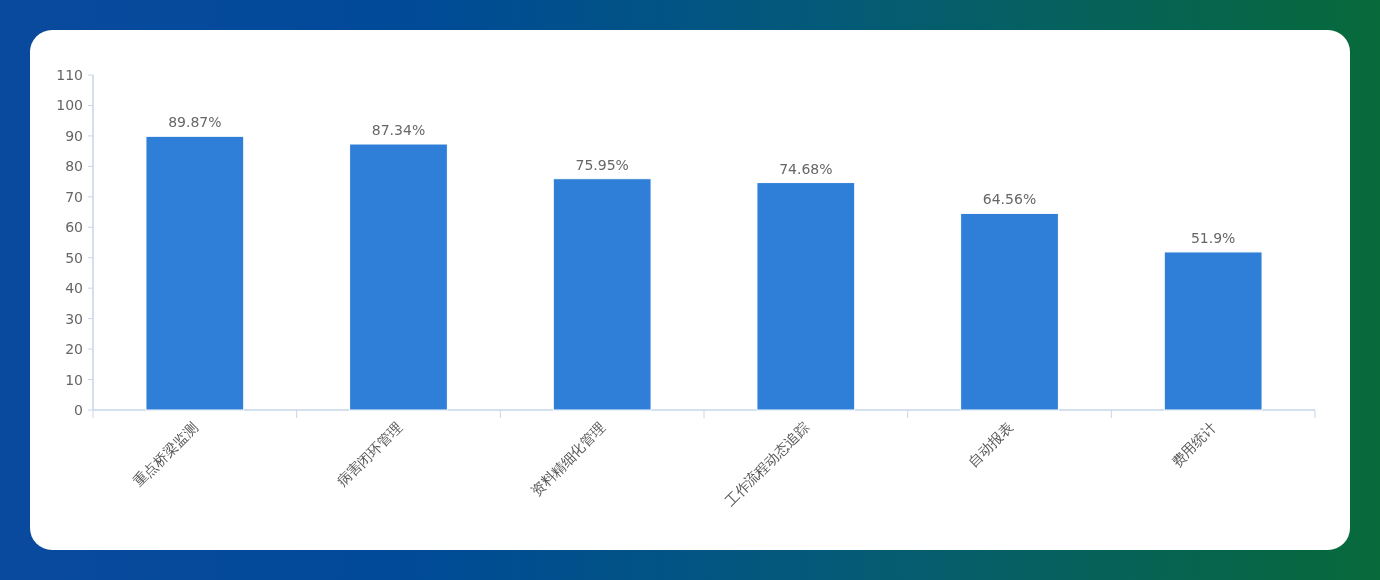 This screenshot has height=580, width=1380. Describe the element at coordinates (74, 227) in the screenshot. I see `y-tick-label: 60` at that location.